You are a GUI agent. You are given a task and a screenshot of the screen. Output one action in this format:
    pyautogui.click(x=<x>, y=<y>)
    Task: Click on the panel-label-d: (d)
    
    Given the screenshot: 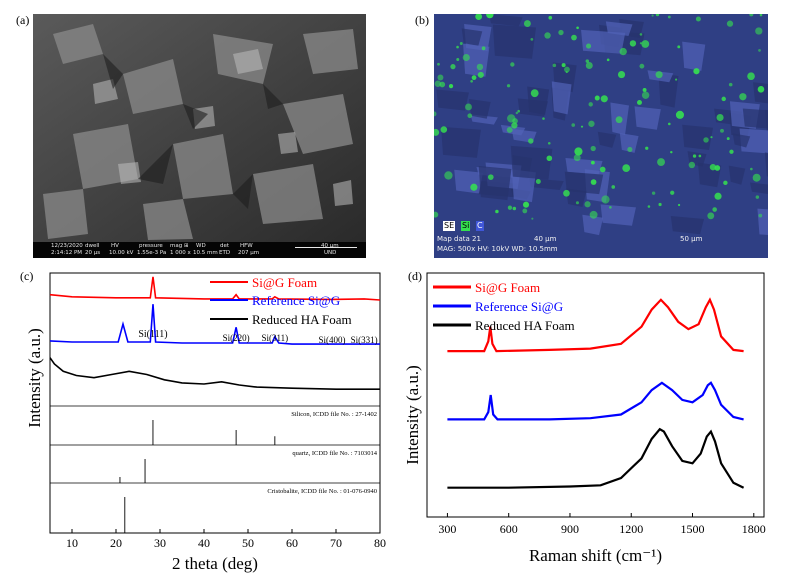 What is the action you would take?
    pyautogui.click(x=415, y=276)
    